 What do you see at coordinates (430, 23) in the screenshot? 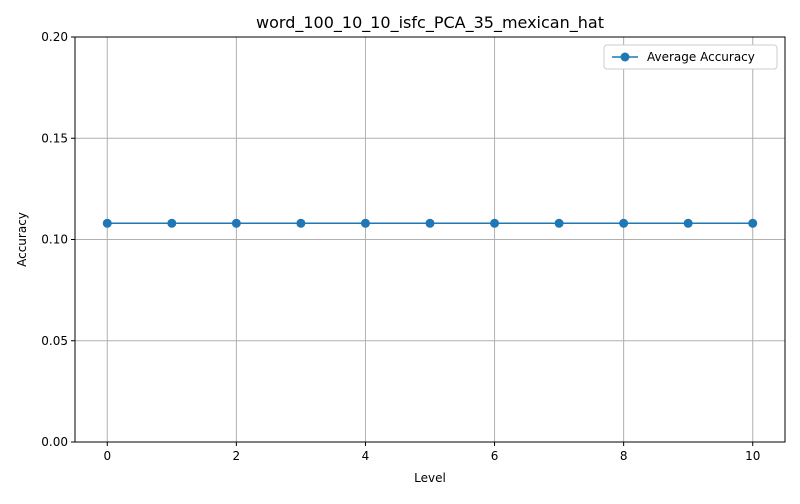
I see `chart-title: word_100_10_10_isfc_PCA_35_mexican_hat` at bounding box center [430, 23].